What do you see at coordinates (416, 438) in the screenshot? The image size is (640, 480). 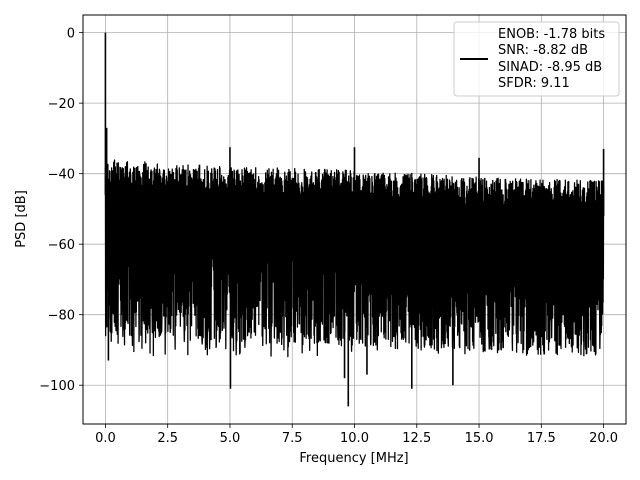 I see `x-tick-label: 12.5` at bounding box center [416, 438].